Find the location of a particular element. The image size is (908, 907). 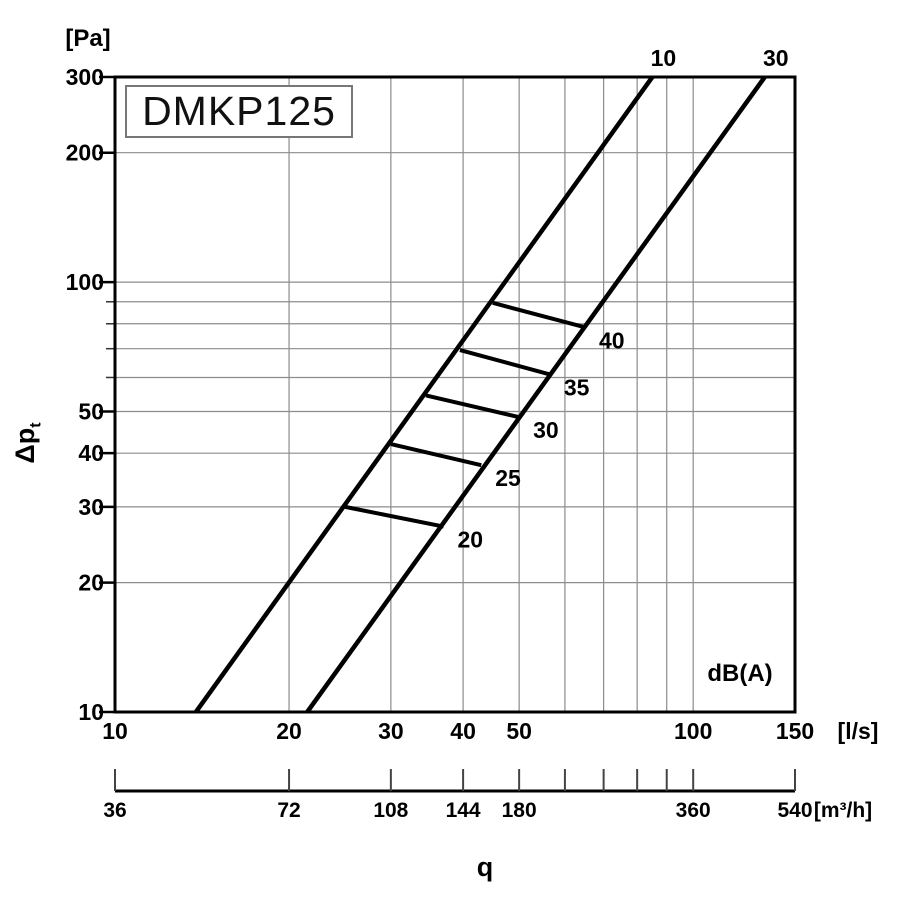

y-axis-unit-label: [Pa] is located at coordinates (87, 38).